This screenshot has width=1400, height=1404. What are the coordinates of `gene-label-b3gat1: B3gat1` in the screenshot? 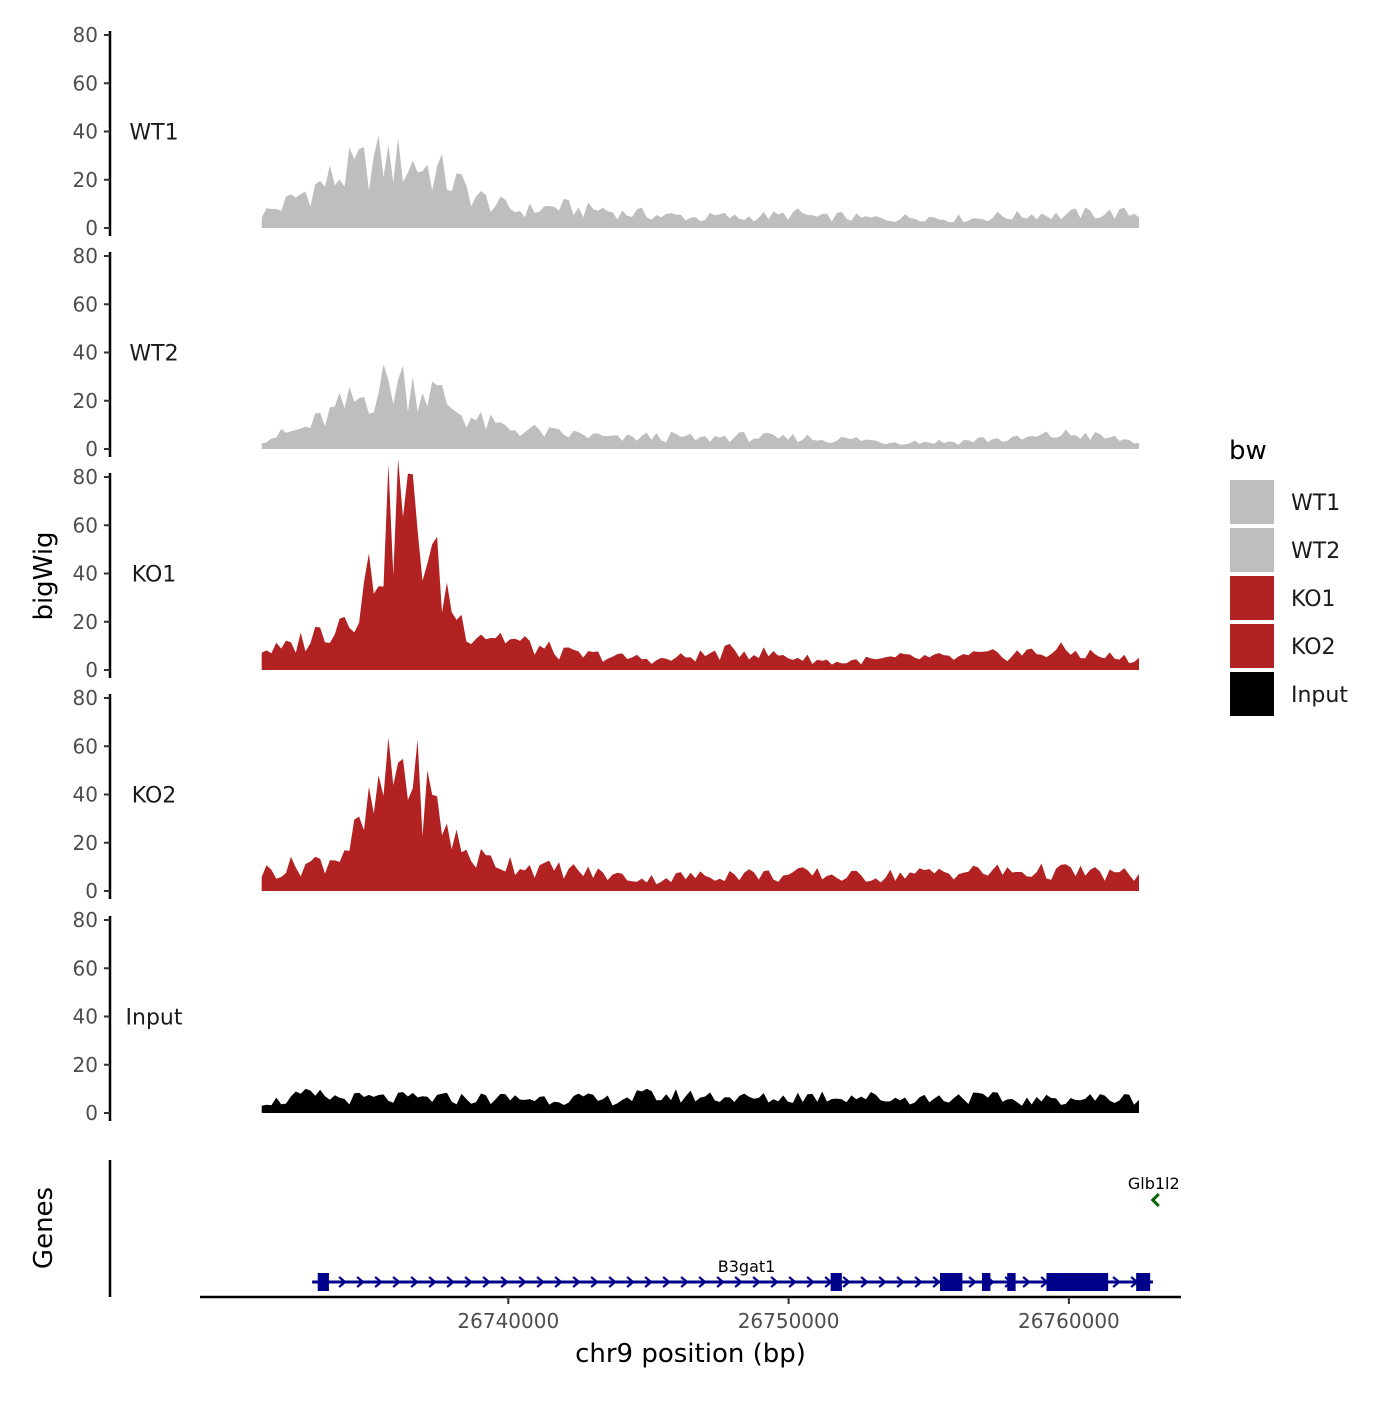 It's located at (747, 1266).